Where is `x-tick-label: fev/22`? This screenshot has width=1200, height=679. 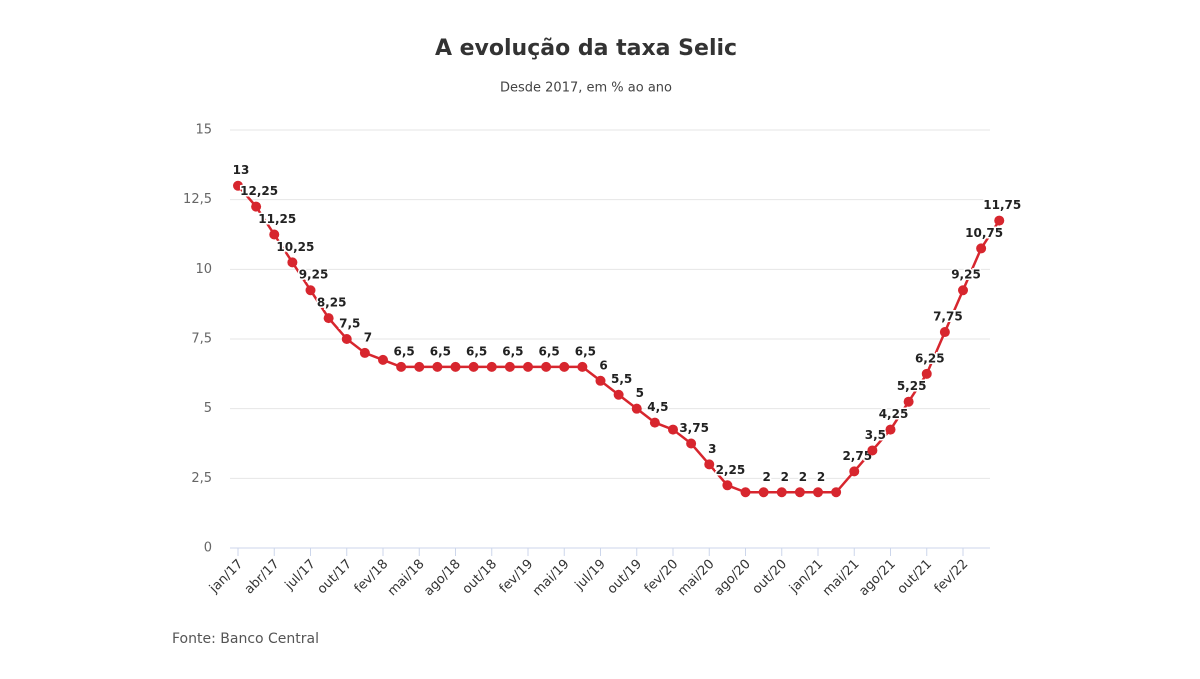 x-tick-label: fev/22 is located at coordinates (952, 577).